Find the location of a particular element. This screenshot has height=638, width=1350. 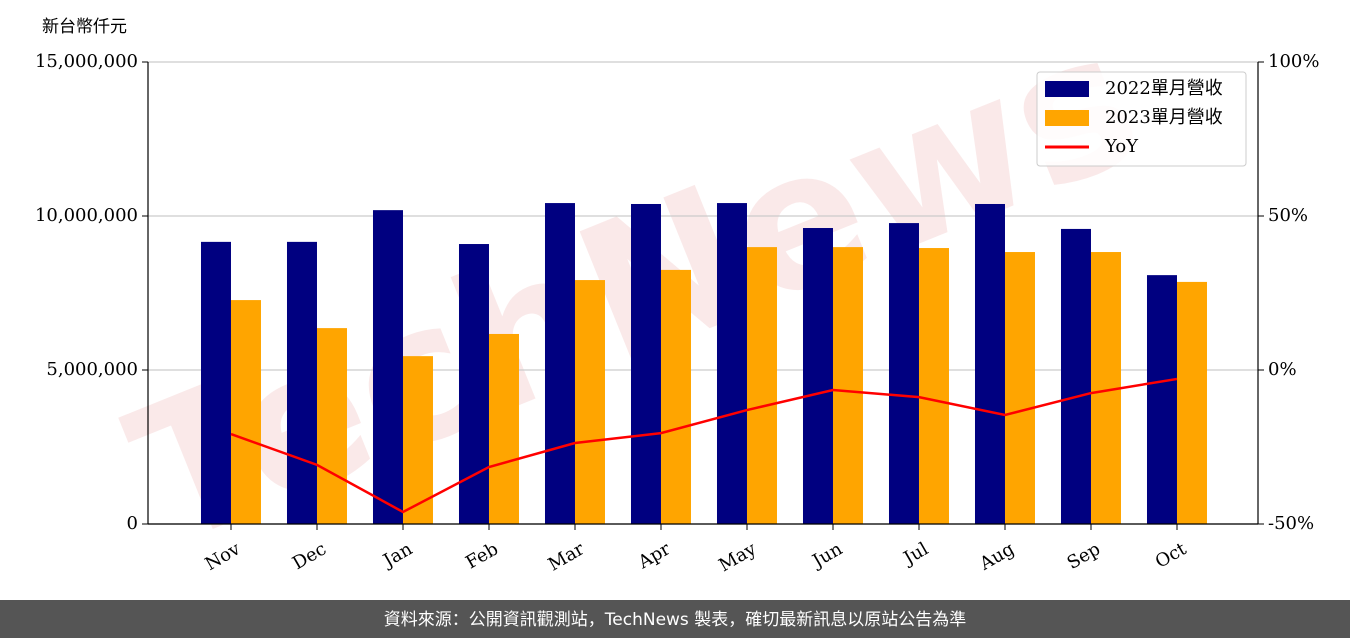

y-tick-label: 0 is located at coordinates (132, 523).